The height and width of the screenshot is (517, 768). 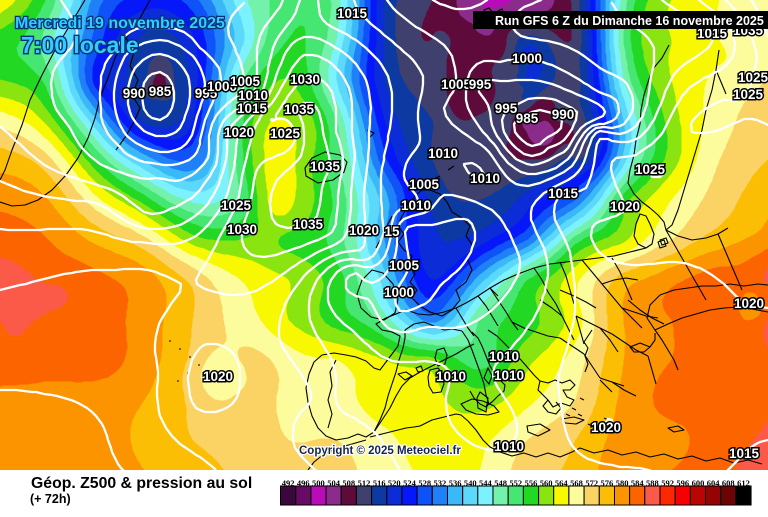 I want to click on svg-text: 564, so click(x=562, y=483).